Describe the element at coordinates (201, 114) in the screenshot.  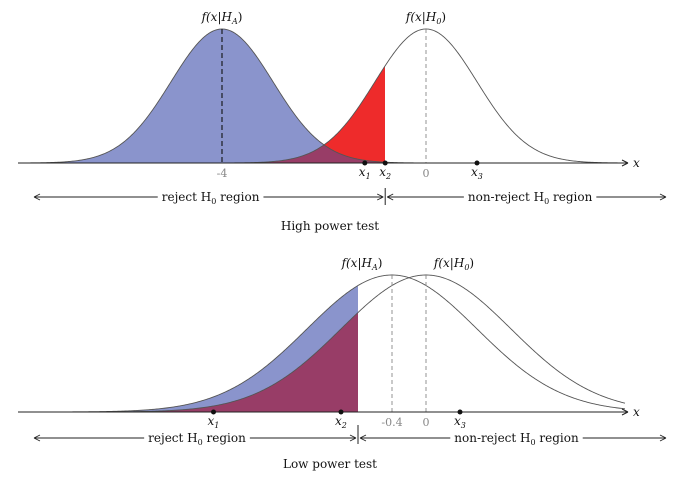
I see `h0-density-reject-area` at that location.